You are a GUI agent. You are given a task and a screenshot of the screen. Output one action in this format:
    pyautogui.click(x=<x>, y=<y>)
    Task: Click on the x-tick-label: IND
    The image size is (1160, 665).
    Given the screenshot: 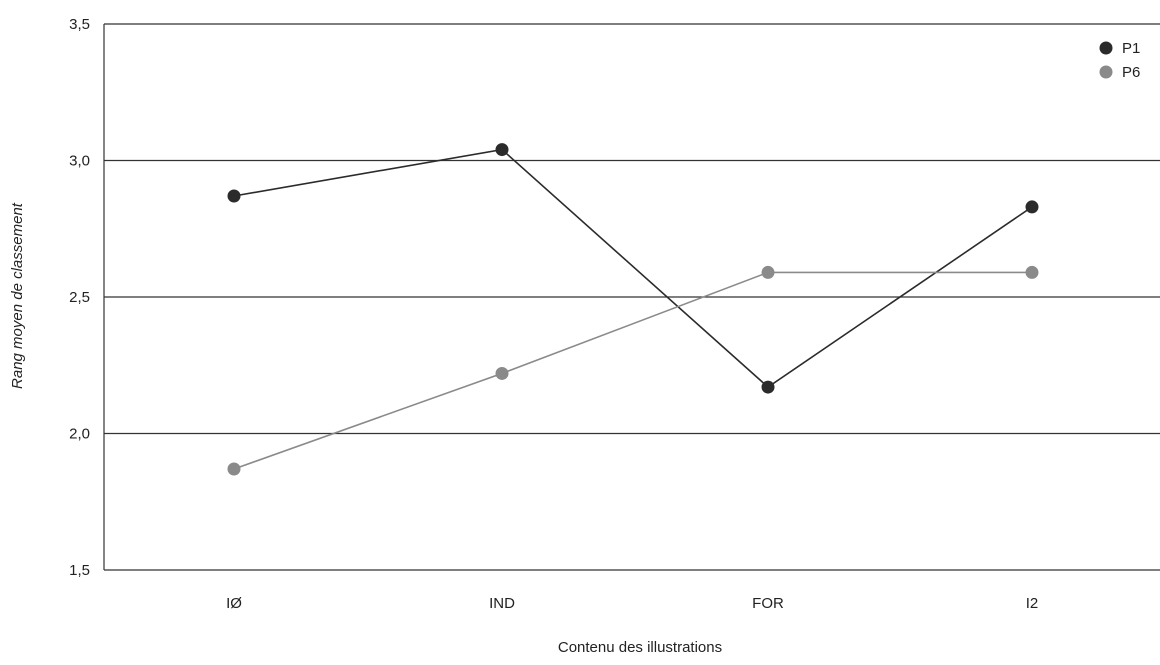 What is the action you would take?
    pyautogui.click(x=502, y=603)
    